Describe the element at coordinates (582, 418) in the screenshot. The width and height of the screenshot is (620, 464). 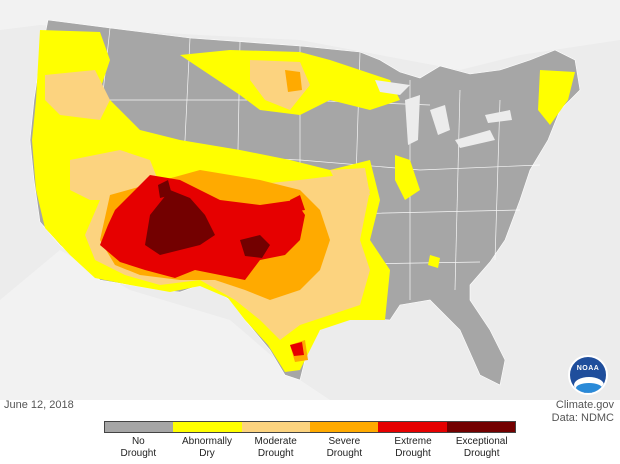
I see `credit-data: Data: NDMC` at that location.